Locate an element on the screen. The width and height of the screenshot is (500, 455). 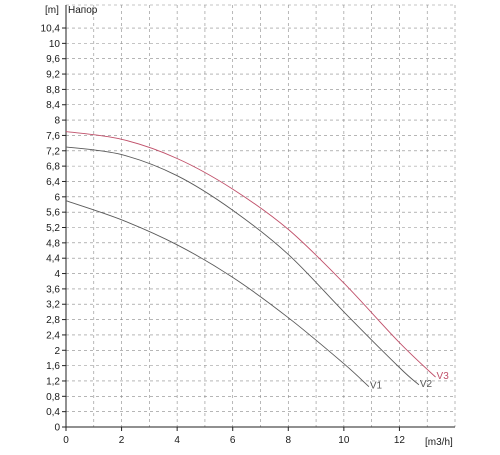
y-tick-label: 9,2 is located at coordinates (53, 75).